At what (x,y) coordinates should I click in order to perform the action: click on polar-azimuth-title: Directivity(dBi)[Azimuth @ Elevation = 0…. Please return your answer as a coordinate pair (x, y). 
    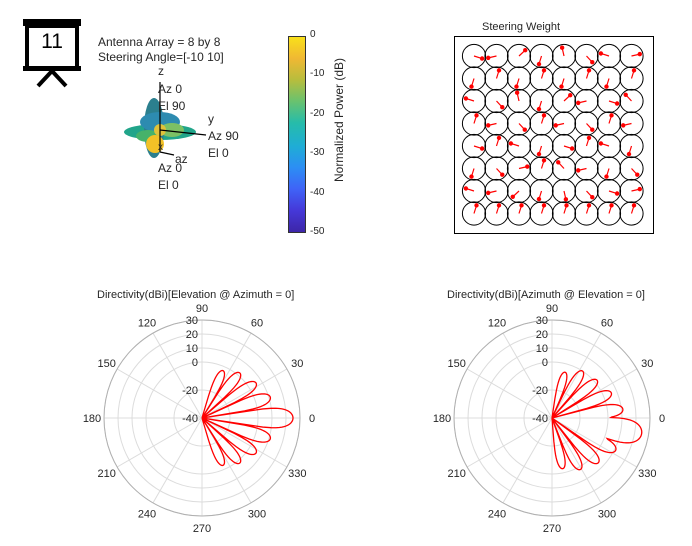
    Looking at the image, I should click on (546, 295).